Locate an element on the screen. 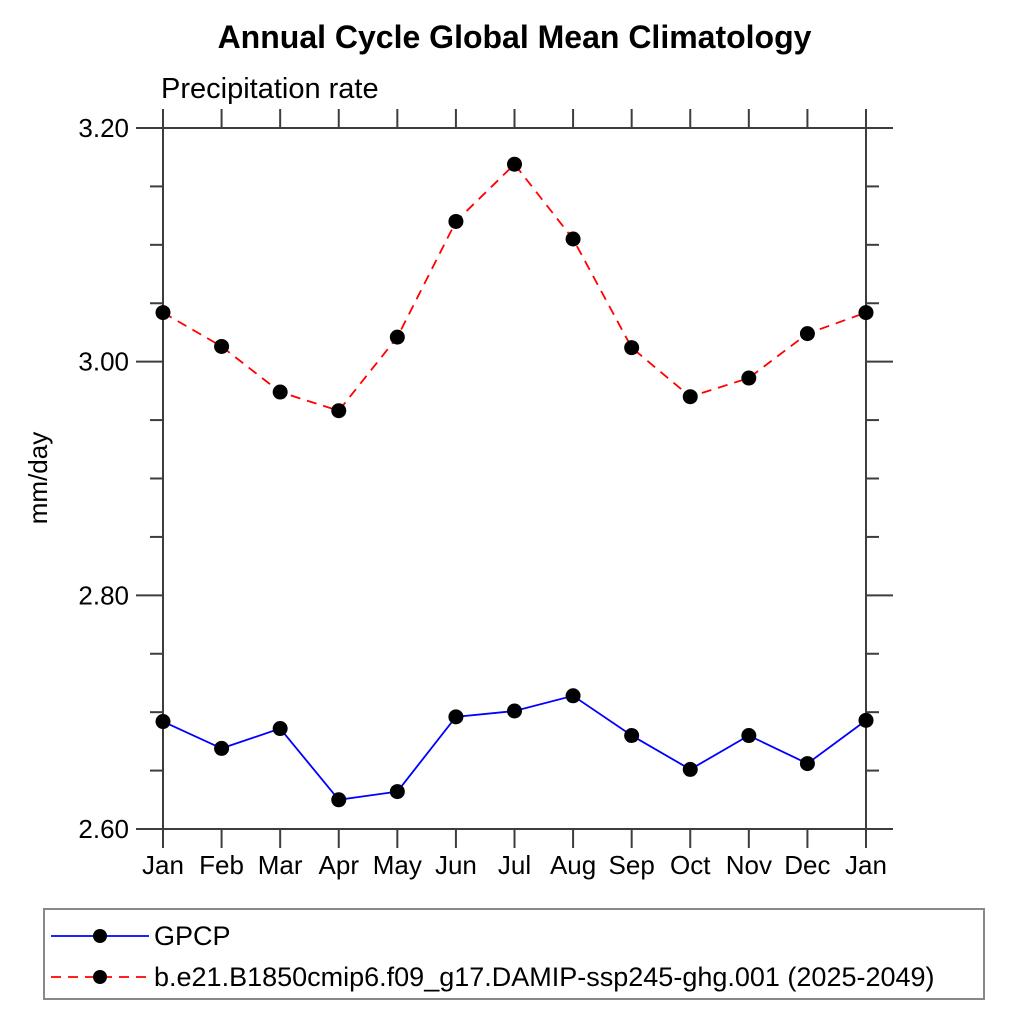  x-tick-label: May is located at coordinates (397, 865).